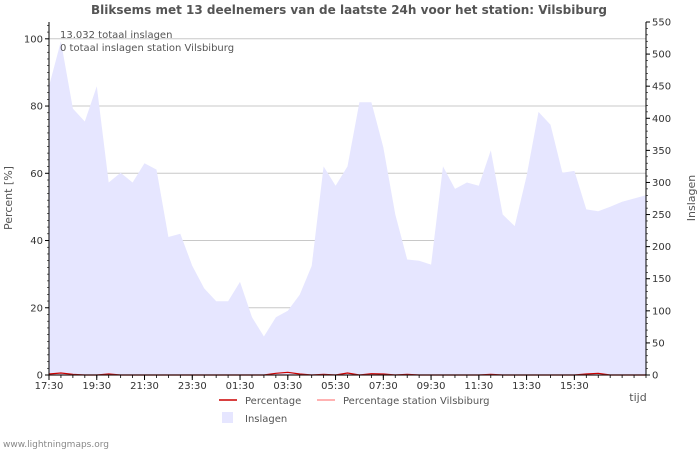 The image size is (700, 450). Describe the element at coordinates (431, 386) in the screenshot. I see `x-tick-label: 09:30` at that location.